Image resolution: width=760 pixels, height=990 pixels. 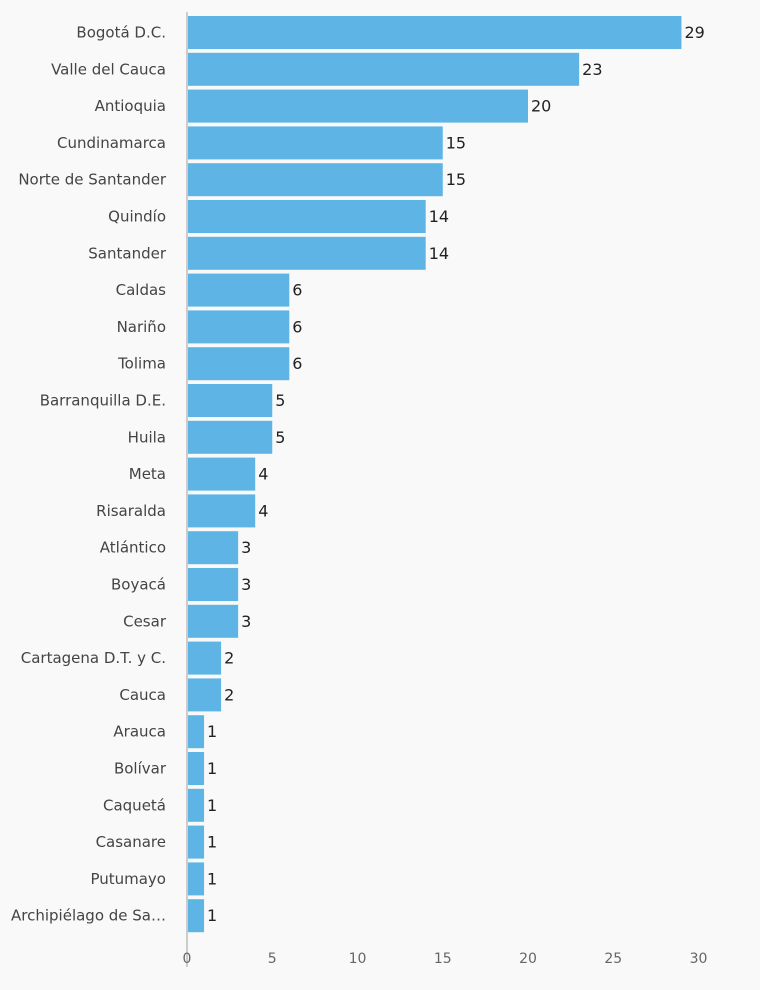 I want to click on x-tick-10: 10, so click(x=358, y=959).